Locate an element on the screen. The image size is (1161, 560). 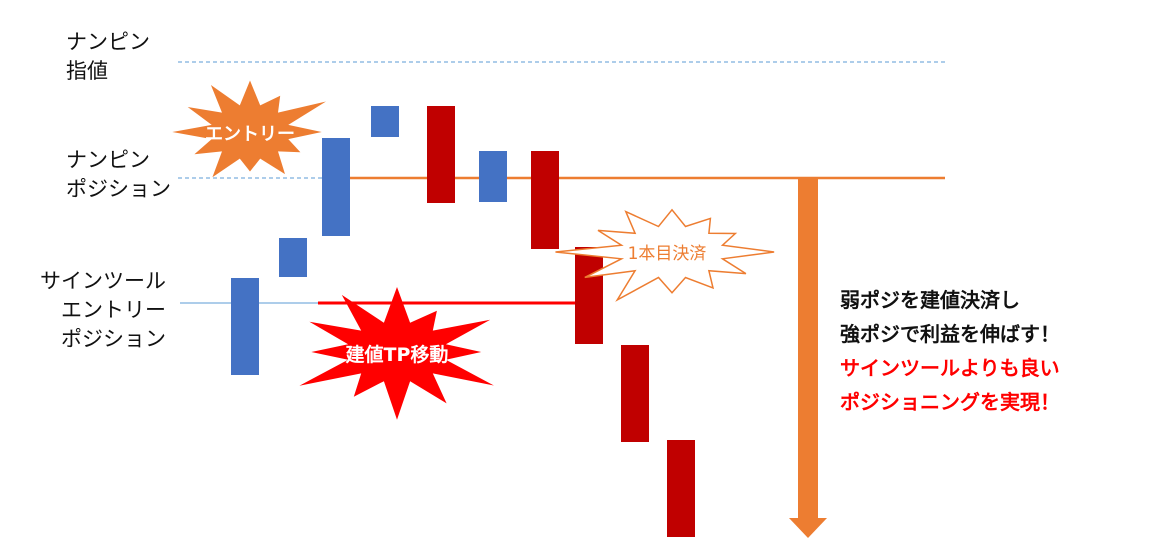
first-close-burst-label: 1本目決済 is located at coordinates (667, 254).